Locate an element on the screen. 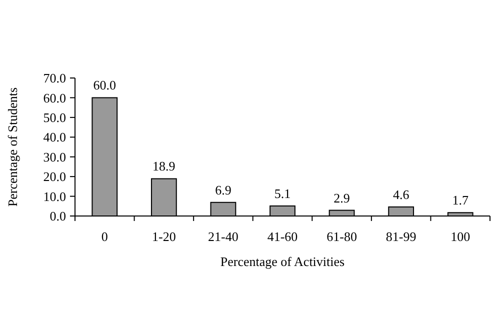  x-tick-label: 1-20 is located at coordinates (164, 236).